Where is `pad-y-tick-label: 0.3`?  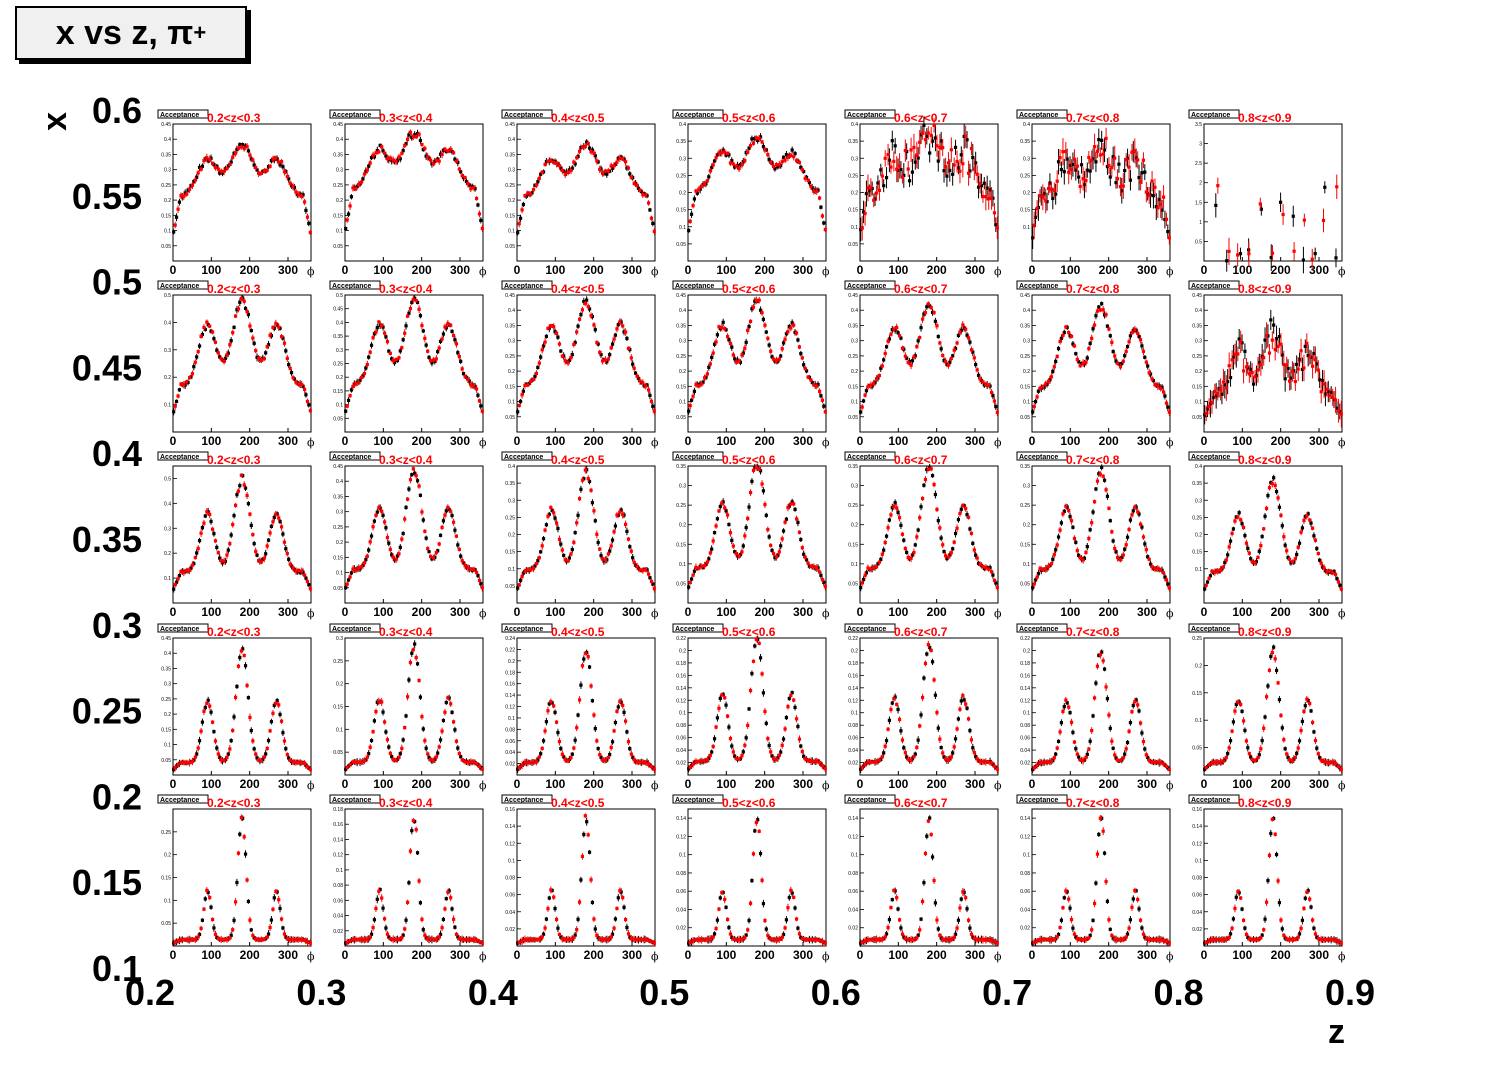 pad-y-tick-label: 0.3 is located at coordinates (854, 487).